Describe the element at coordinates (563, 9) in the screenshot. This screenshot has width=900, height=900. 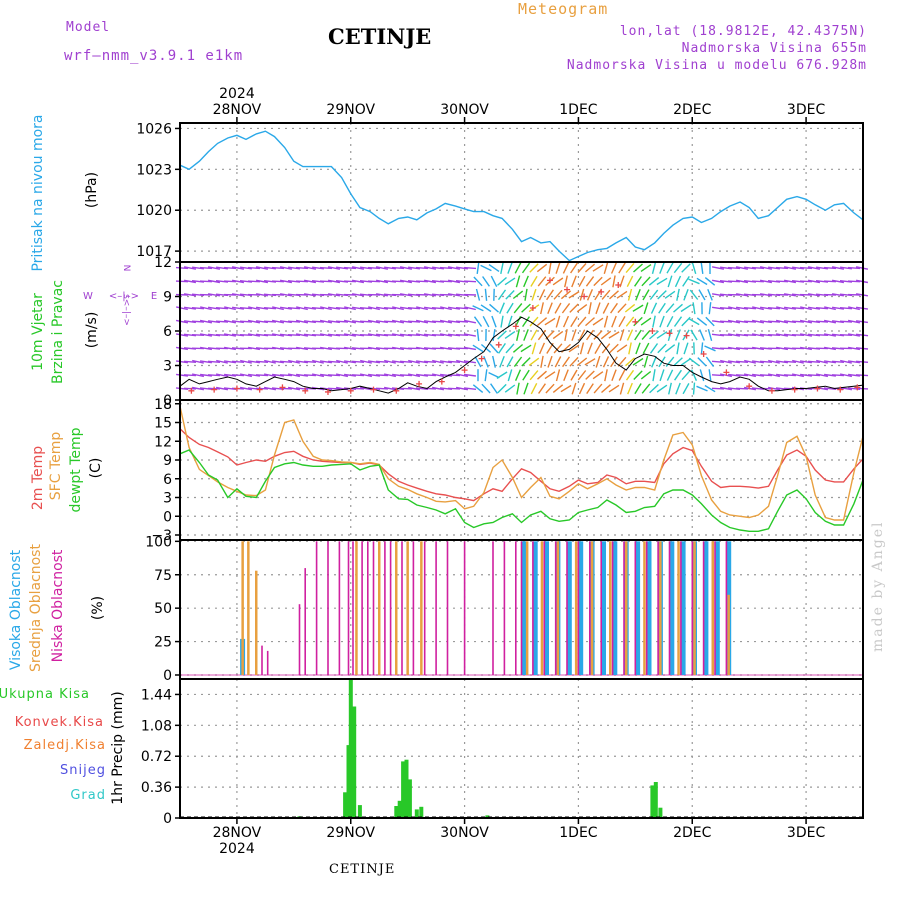
I see `meteogram-title: Meteogram` at that location.